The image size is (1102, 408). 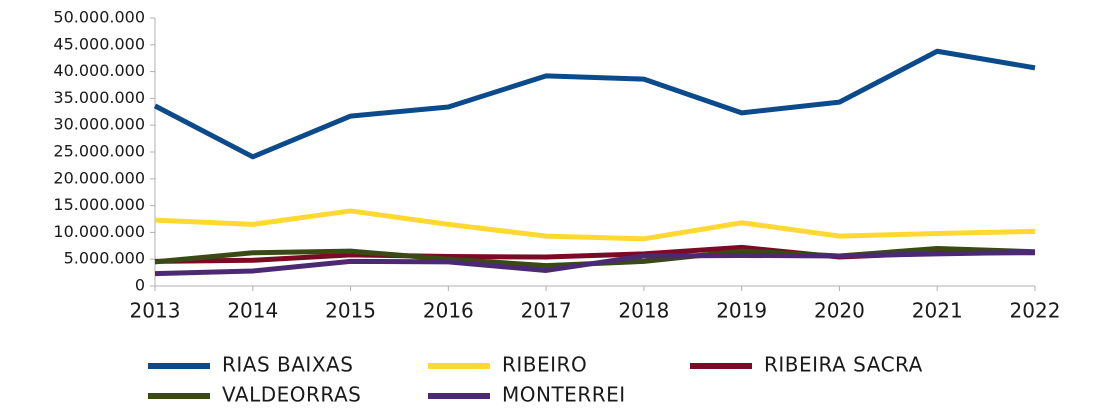 What do you see at coordinates (99, 204) in the screenshot?
I see `y-tick-label: 15.000.000` at bounding box center [99, 204].